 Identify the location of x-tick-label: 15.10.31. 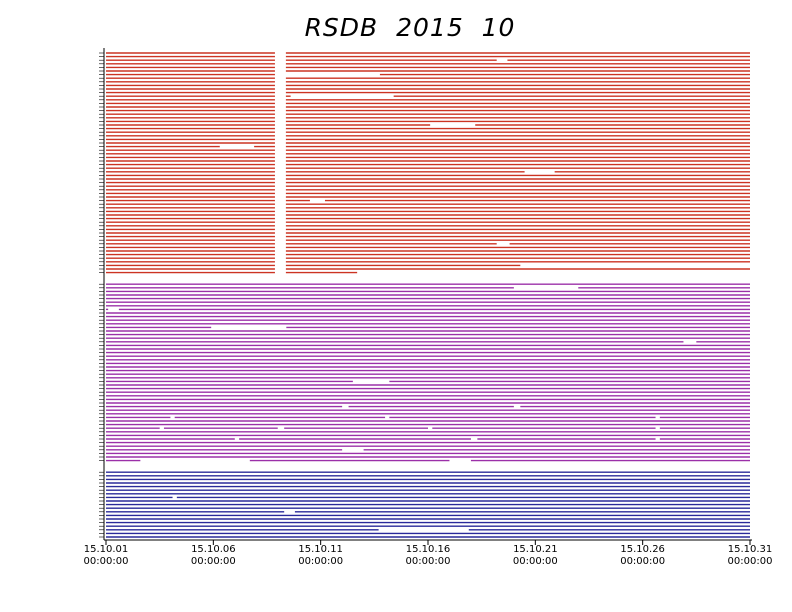
(750, 549).